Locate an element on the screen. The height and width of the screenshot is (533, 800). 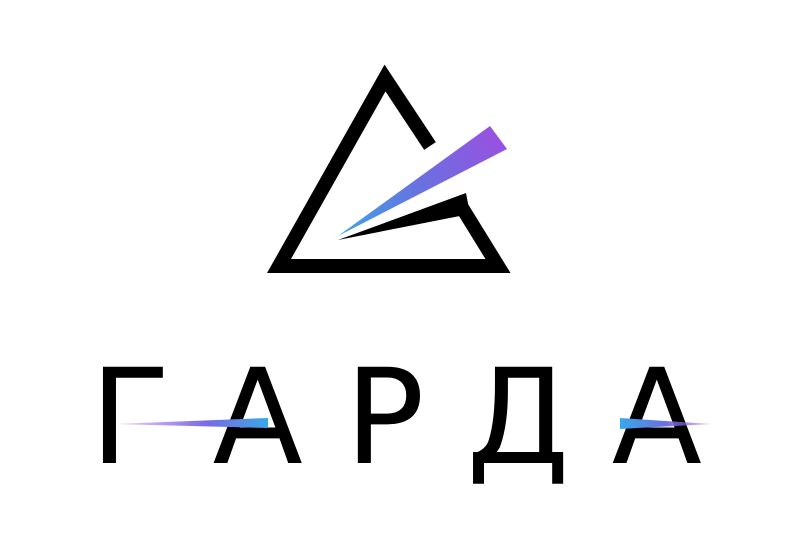
dark-beam is located at coordinates (404, 216).